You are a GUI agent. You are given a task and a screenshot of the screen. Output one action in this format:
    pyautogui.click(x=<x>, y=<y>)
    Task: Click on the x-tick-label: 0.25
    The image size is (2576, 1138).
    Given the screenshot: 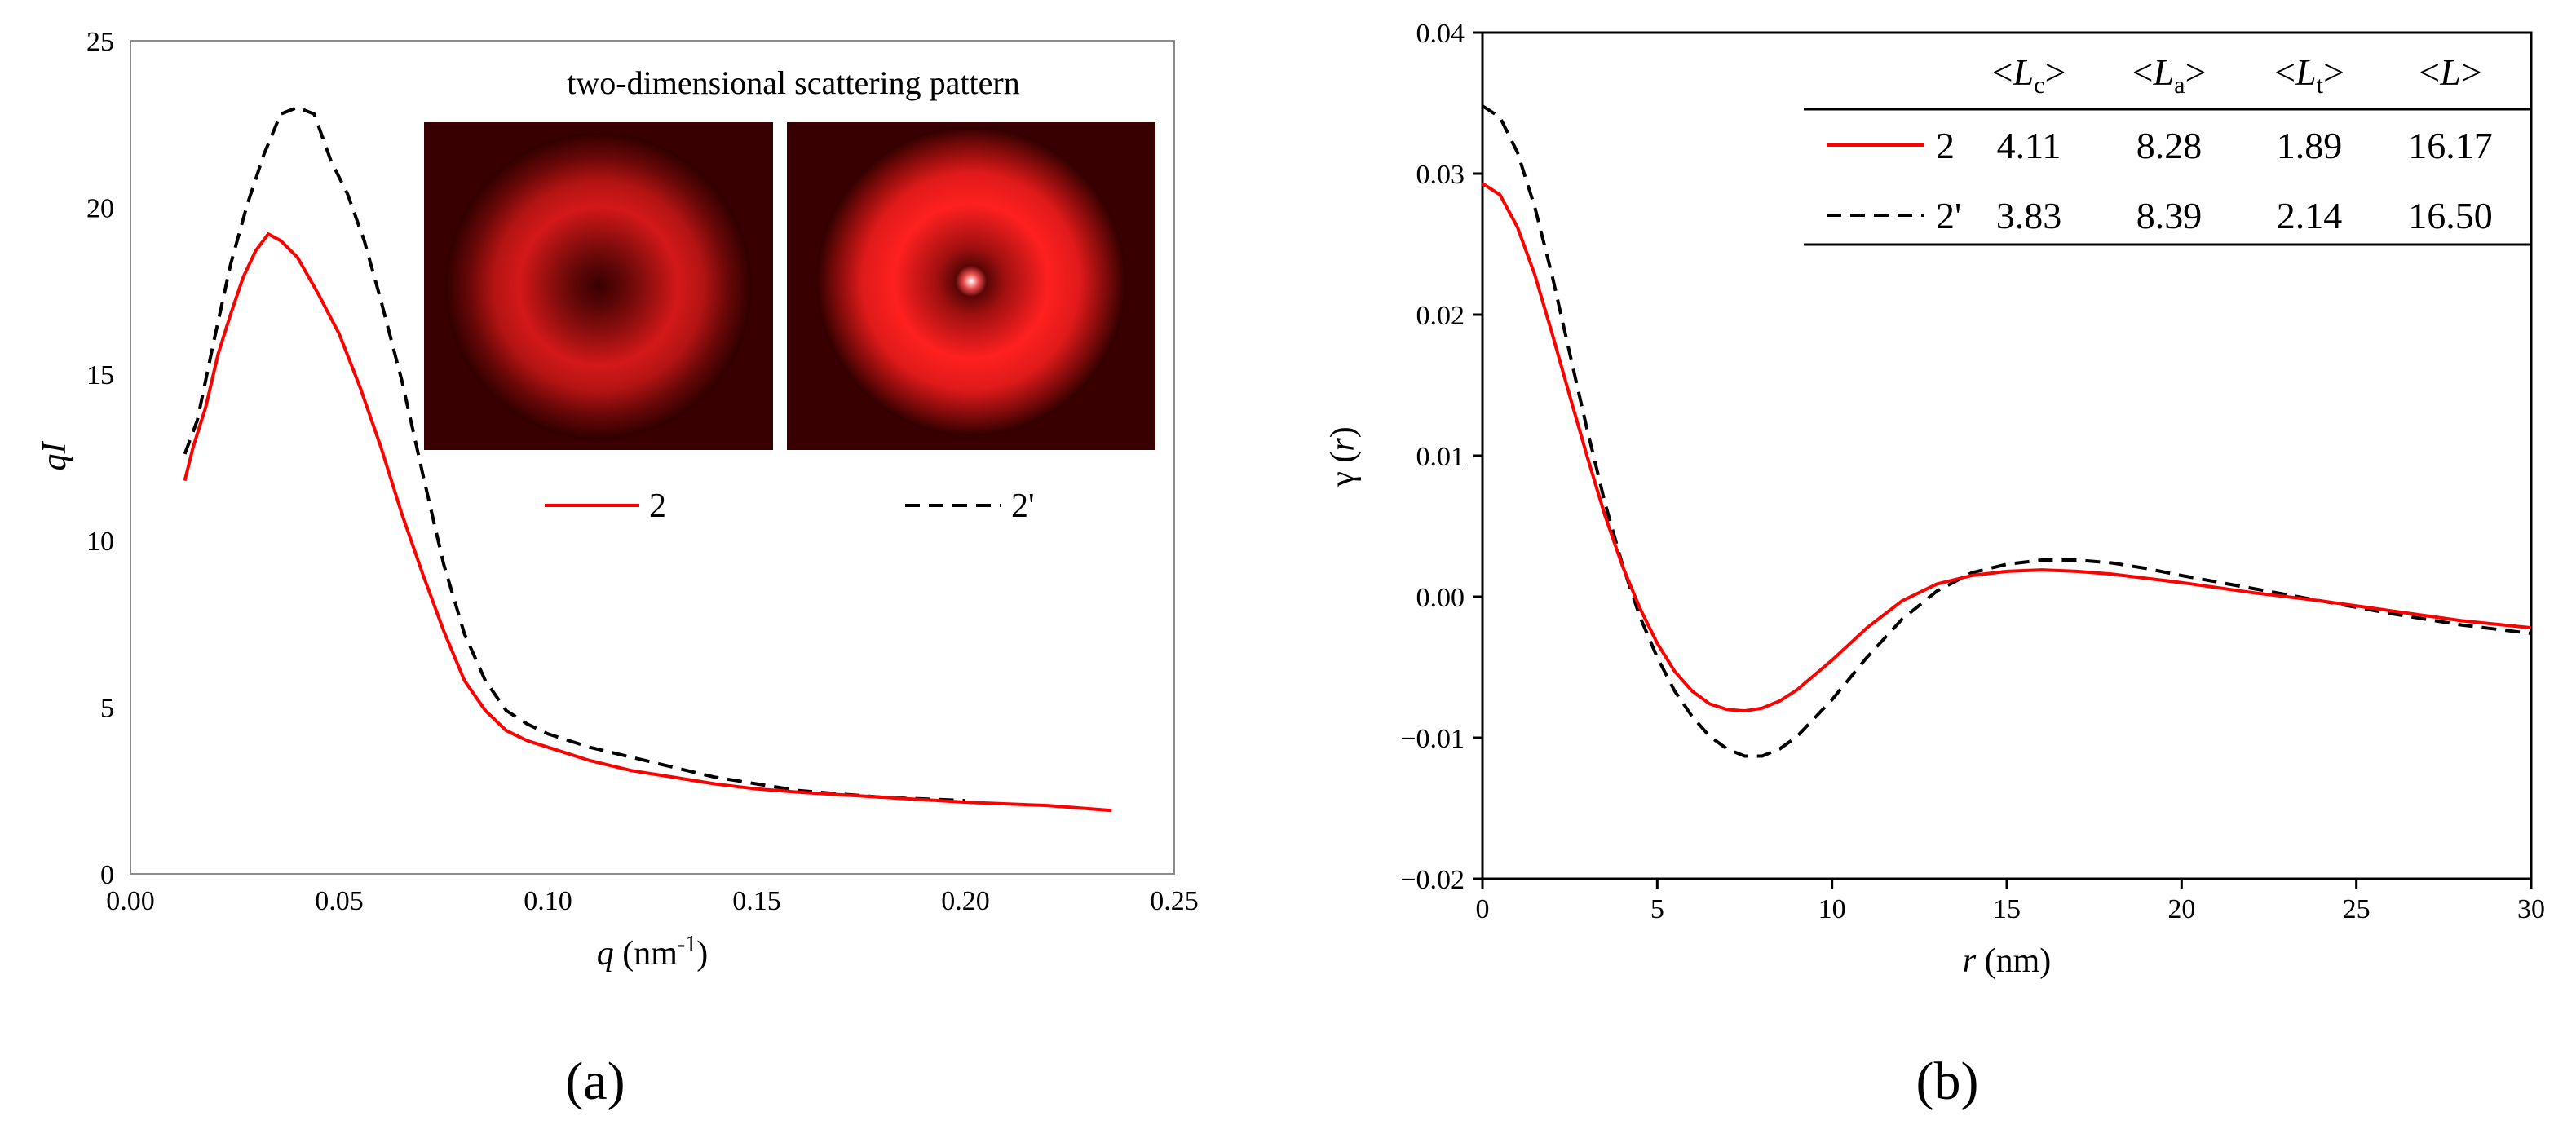 What is the action you would take?
    pyautogui.click(x=1174, y=901)
    